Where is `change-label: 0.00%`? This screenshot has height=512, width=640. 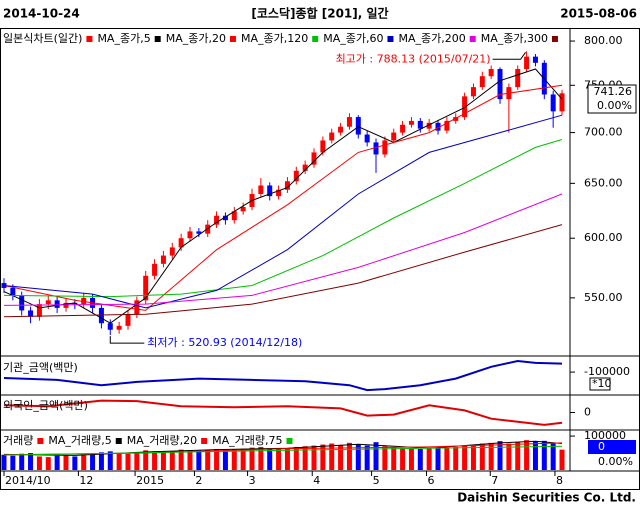 change-label: 0.00% is located at coordinates (614, 105).